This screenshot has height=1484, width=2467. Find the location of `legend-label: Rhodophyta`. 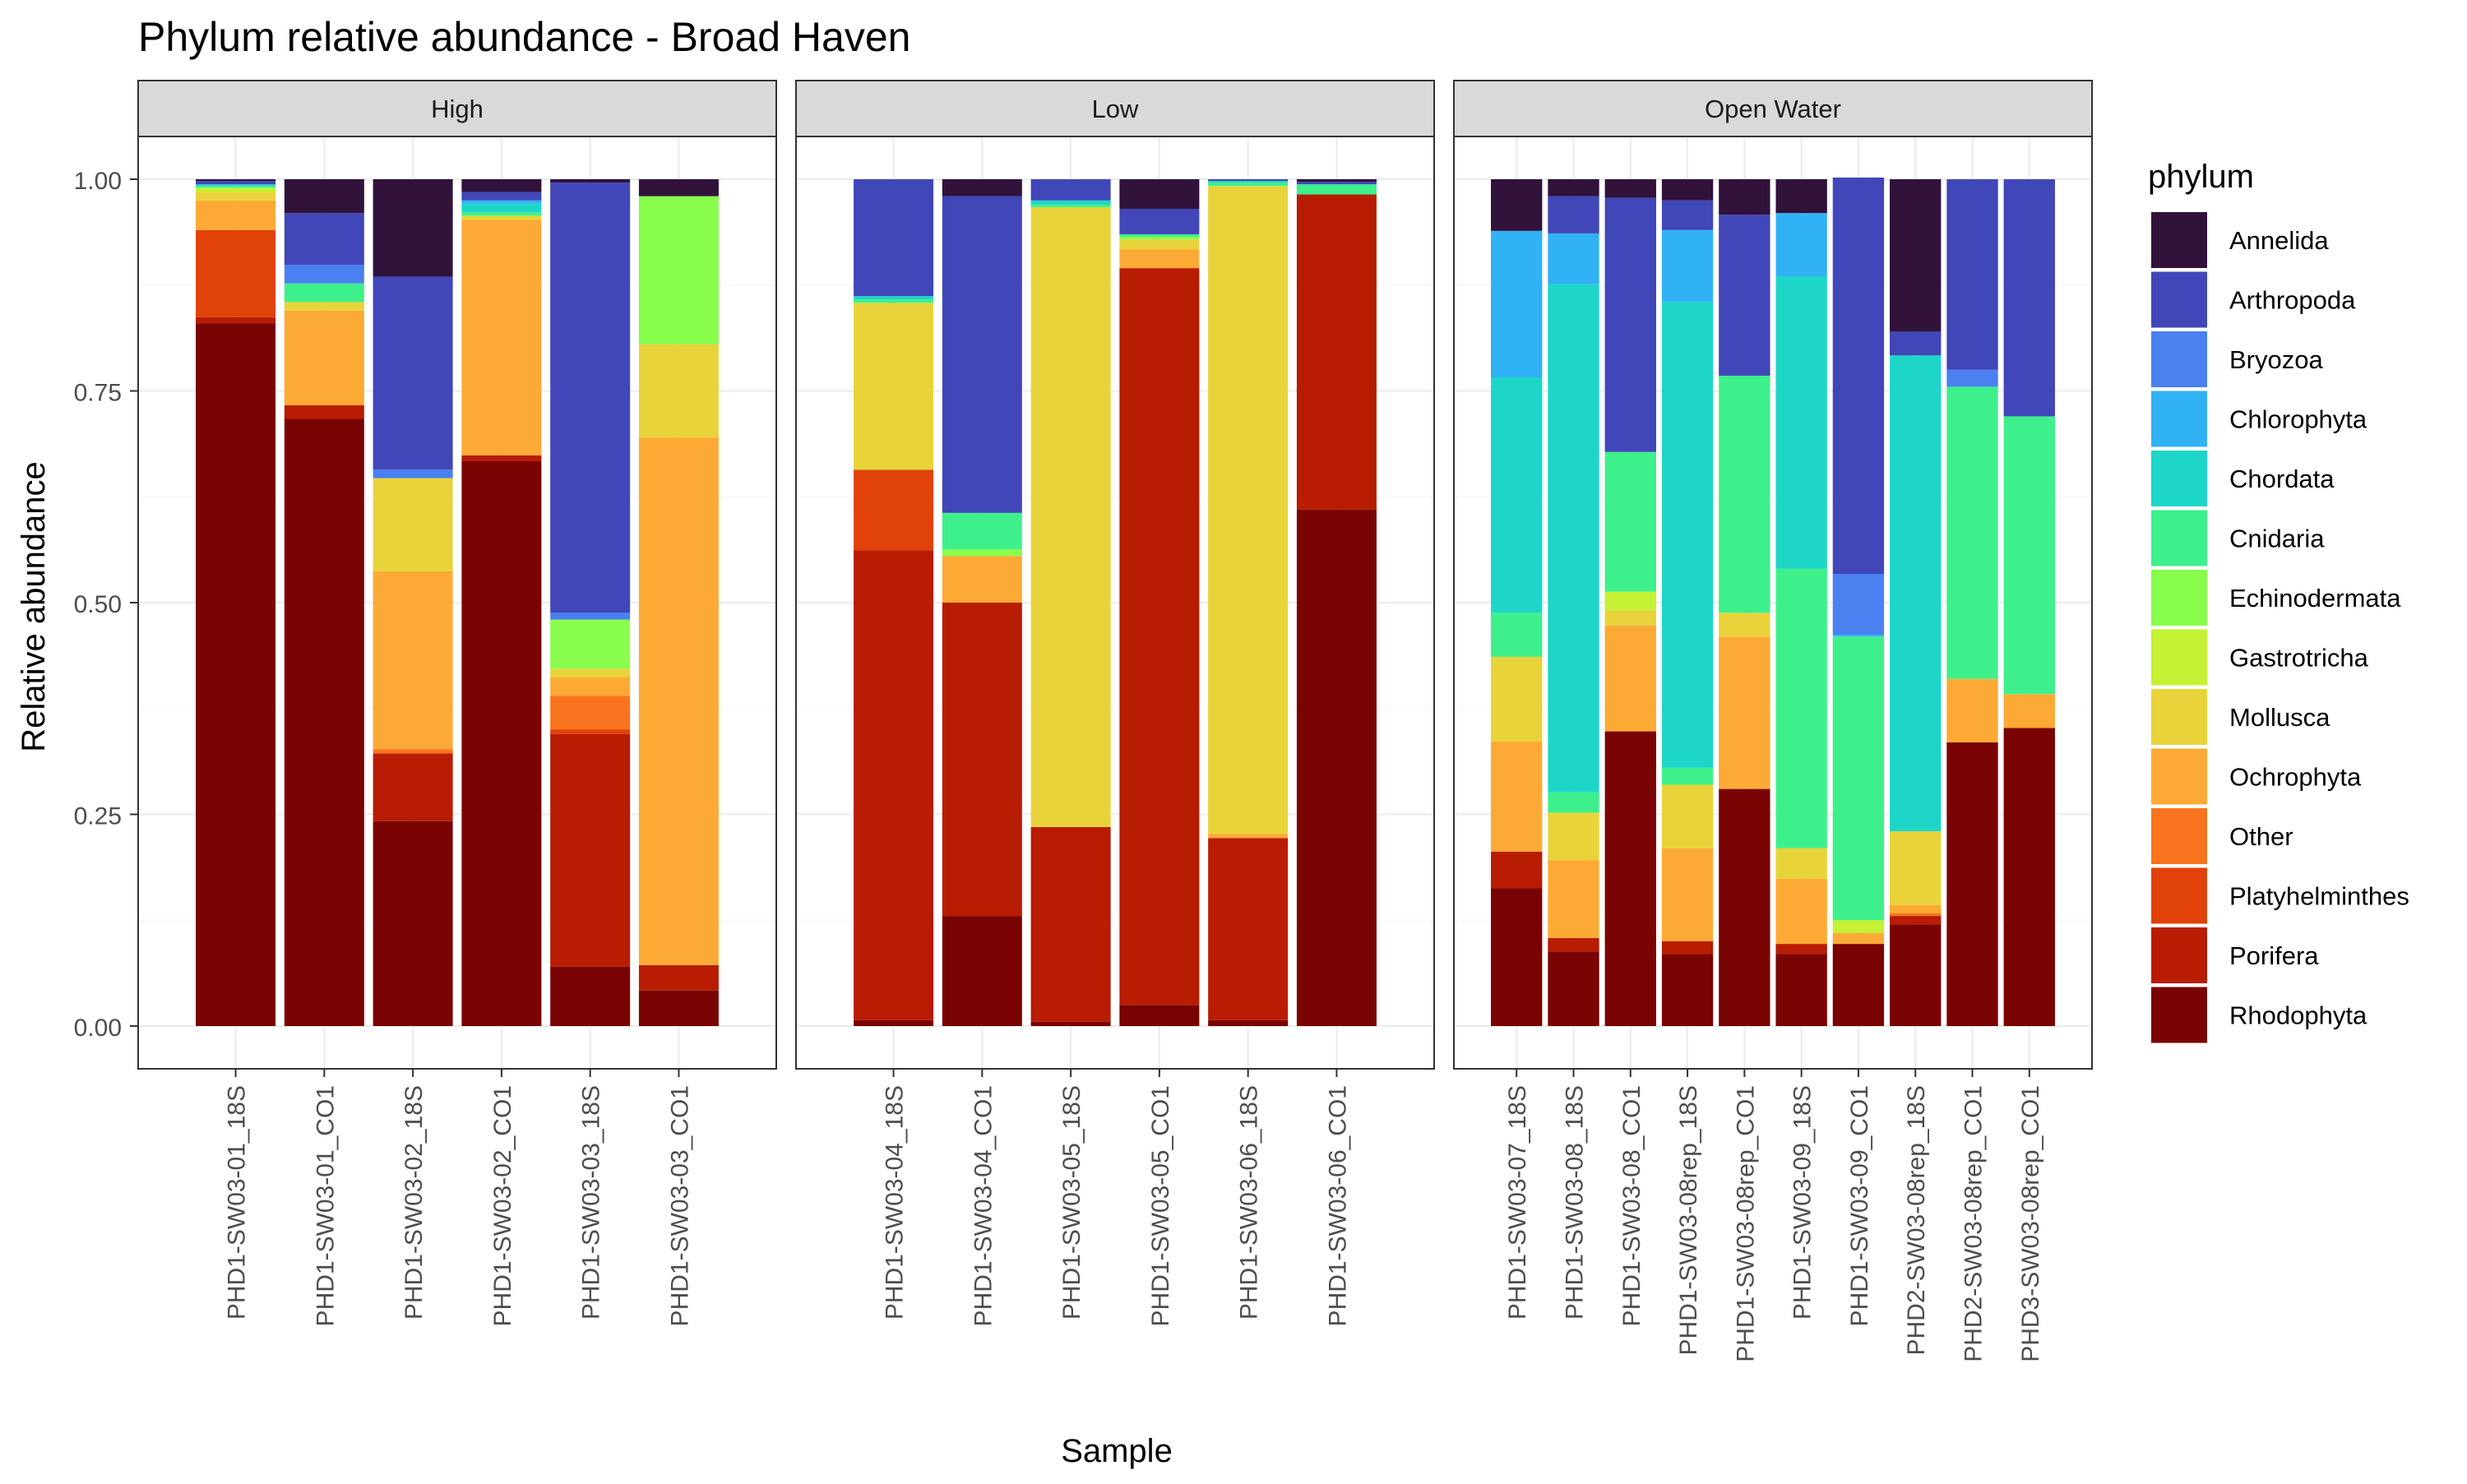

legend-label: Rhodophyta is located at coordinates (2298, 1016).